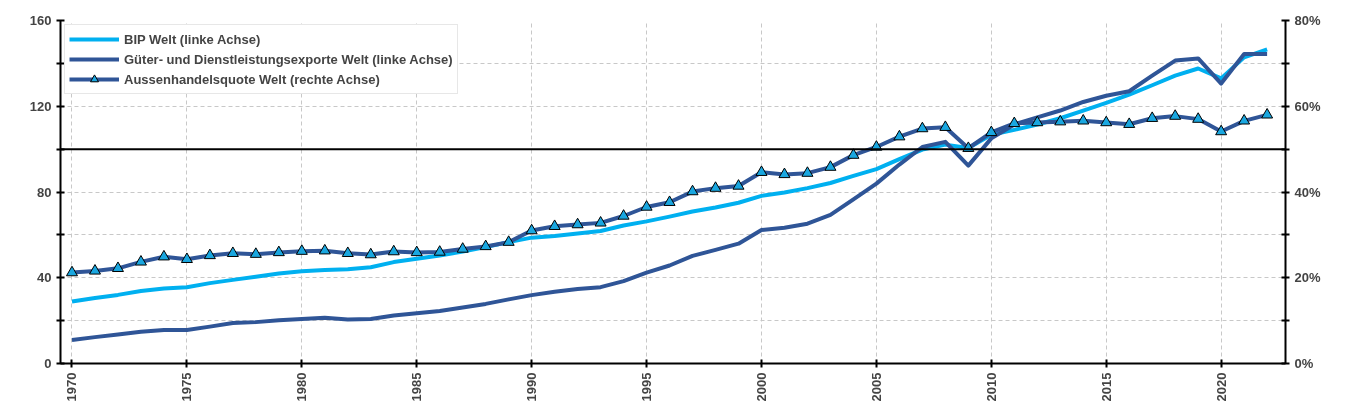 This screenshot has height=408, width=1349. I want to click on x-tick-label: 2020, so click(1221, 387).